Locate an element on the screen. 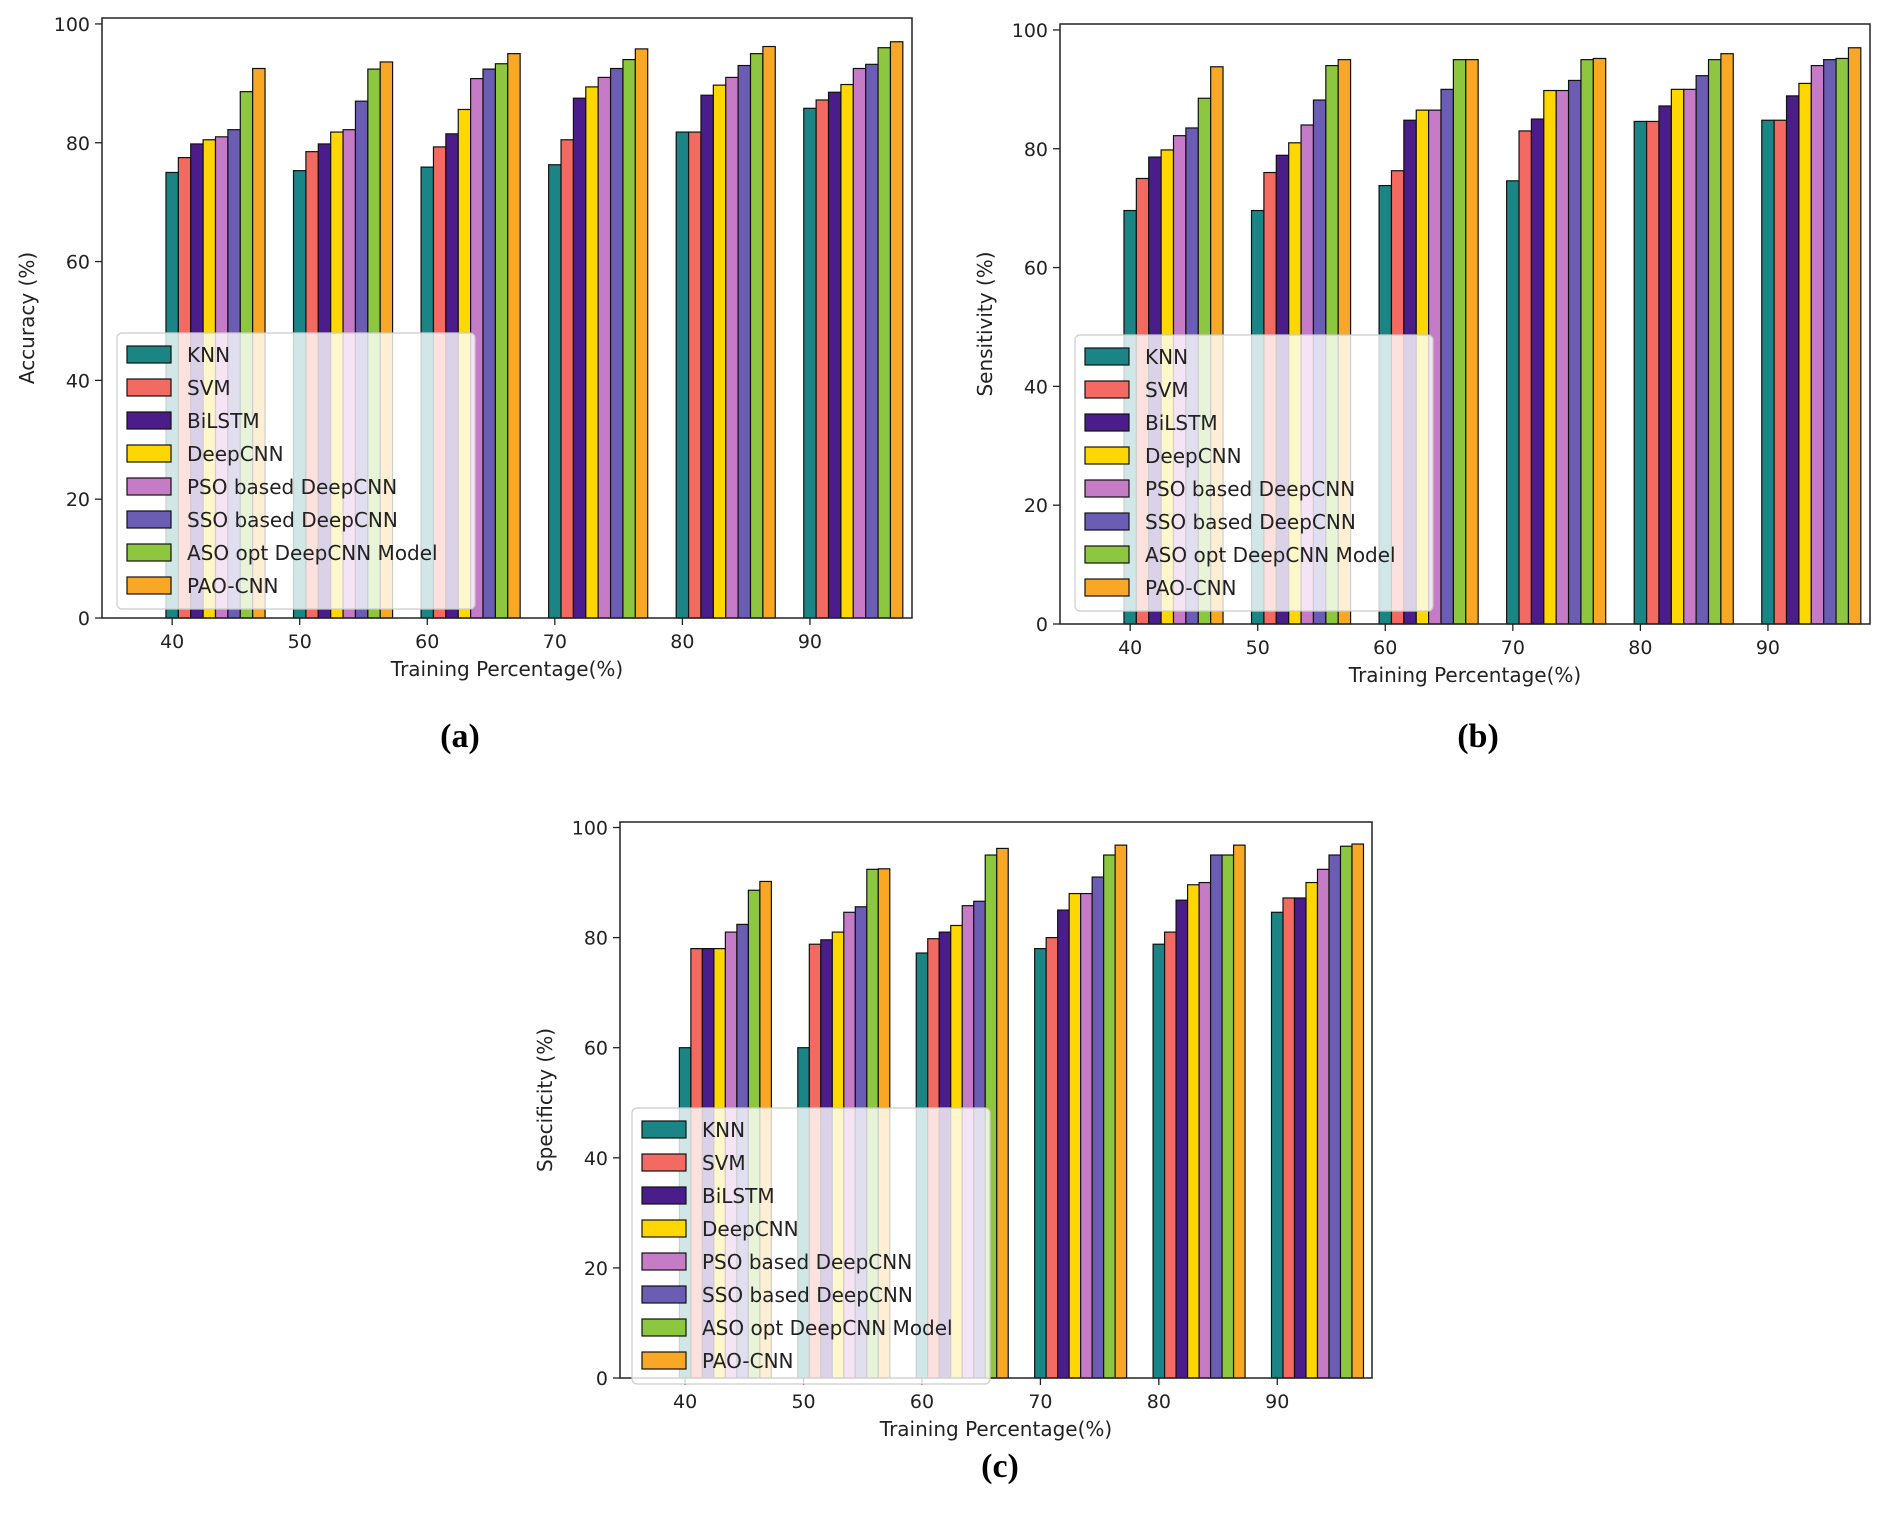 The height and width of the screenshot is (1514, 1900). y-tick-label: 80 is located at coordinates (1036, 150).